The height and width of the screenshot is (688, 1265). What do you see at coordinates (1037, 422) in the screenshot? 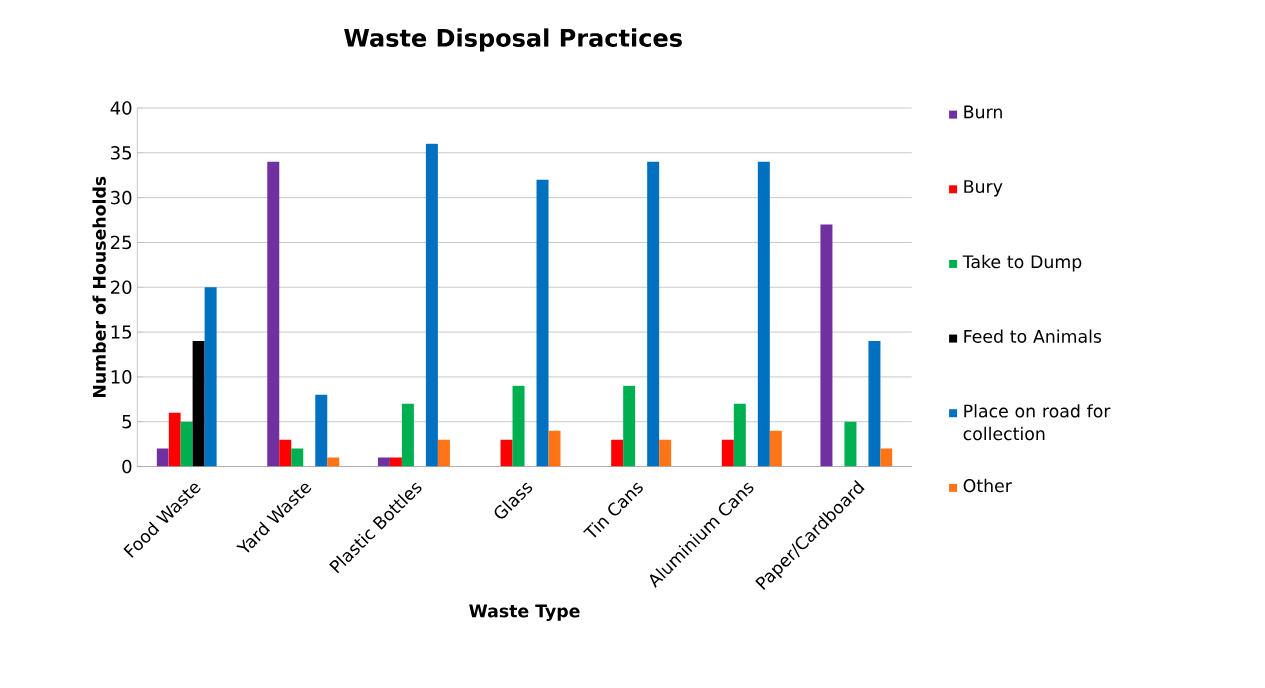
I see `legend-label: Place on road for collection` at bounding box center [1037, 422].